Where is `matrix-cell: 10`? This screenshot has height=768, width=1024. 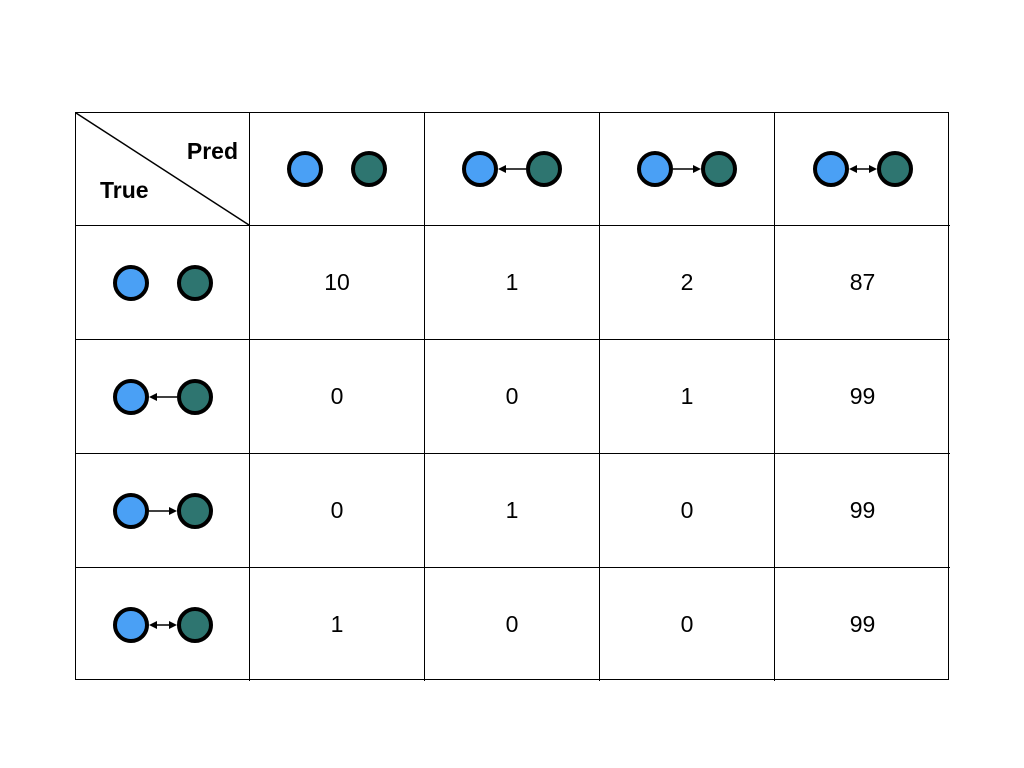 matrix-cell: 10 is located at coordinates (337, 283).